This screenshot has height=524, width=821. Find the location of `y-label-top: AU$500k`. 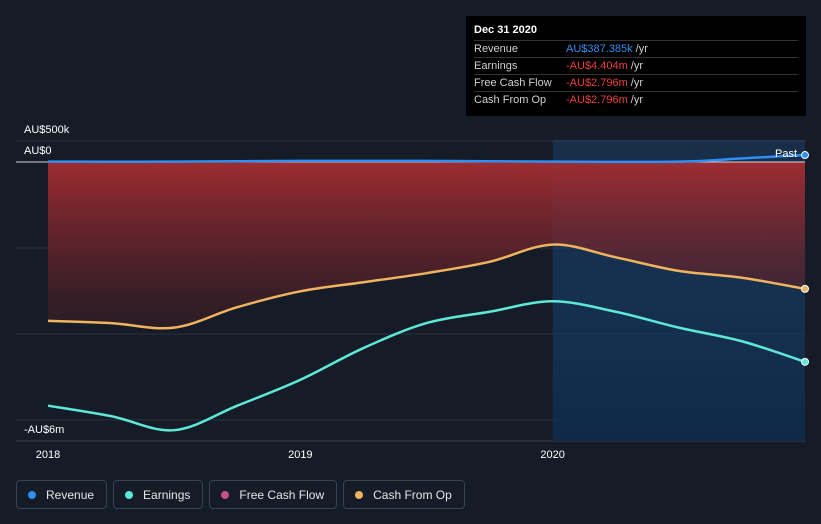

y-label-top: AU$500k is located at coordinates (47, 130).